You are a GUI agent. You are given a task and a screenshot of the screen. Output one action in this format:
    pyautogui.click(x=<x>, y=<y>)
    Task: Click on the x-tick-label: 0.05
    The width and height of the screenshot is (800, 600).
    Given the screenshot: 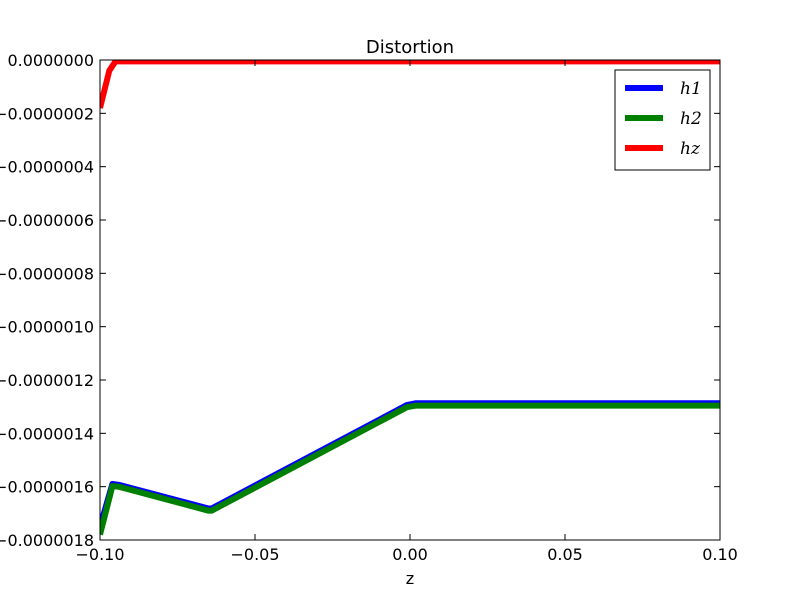 What is the action you would take?
    pyautogui.click(x=565, y=554)
    